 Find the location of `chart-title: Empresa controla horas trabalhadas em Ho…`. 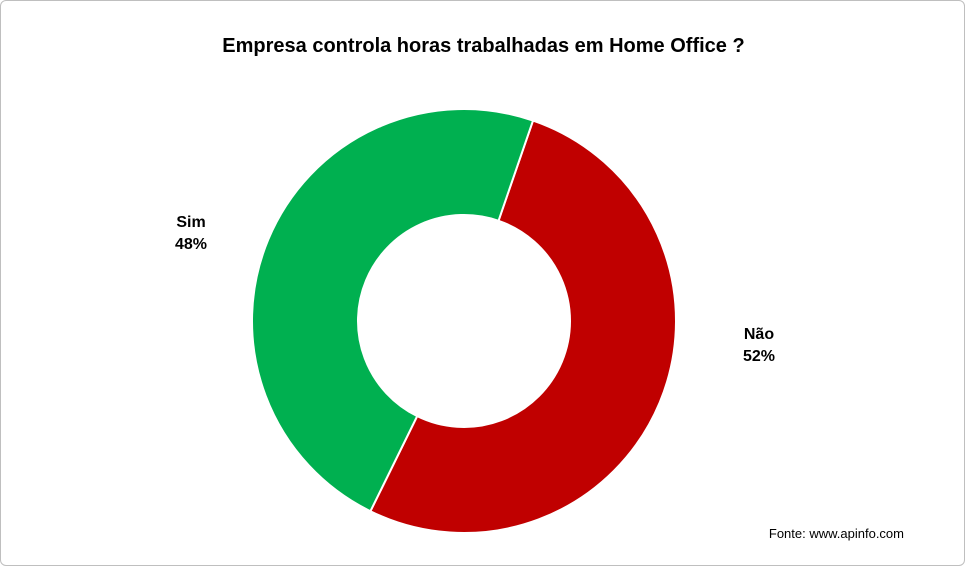

chart-title: Empresa controla horas trabalhadas em Ho… is located at coordinates (483, 46).